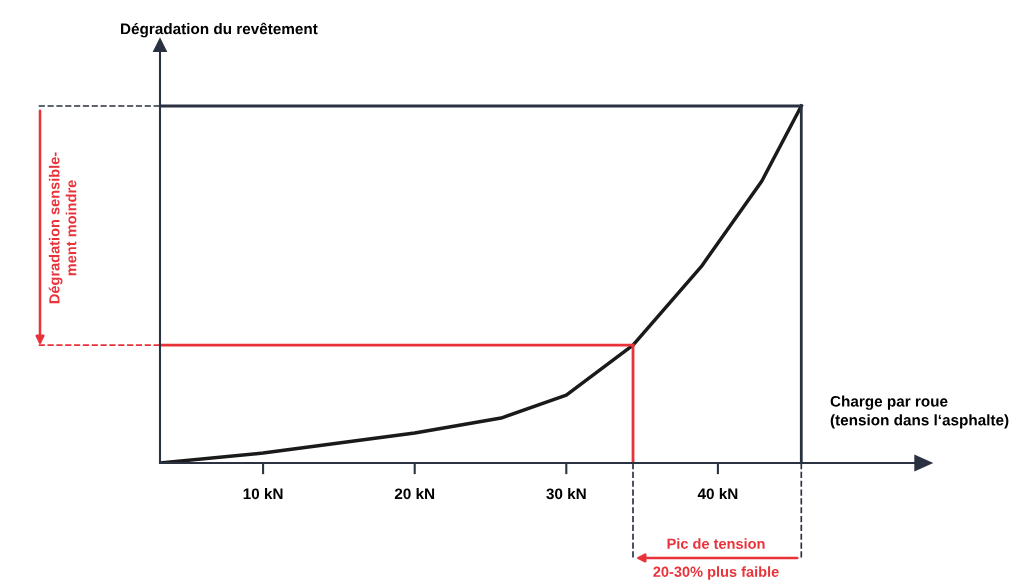 The width and height of the screenshot is (1034, 588). Describe the element at coordinates (716, 559) in the screenshot. I see `text: Pic de tension 20-30% plus faible` at that location.